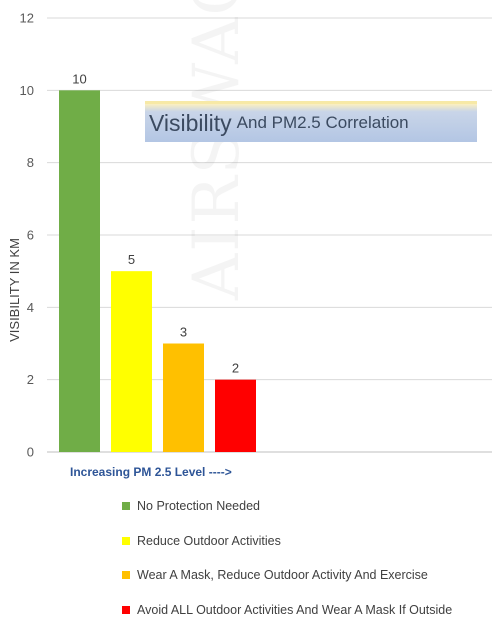 This screenshot has height=635, width=495. Describe the element at coordinates (322, 122) in the screenshot. I see `chart-title-rest: And PM2.5 Correlation` at that location.